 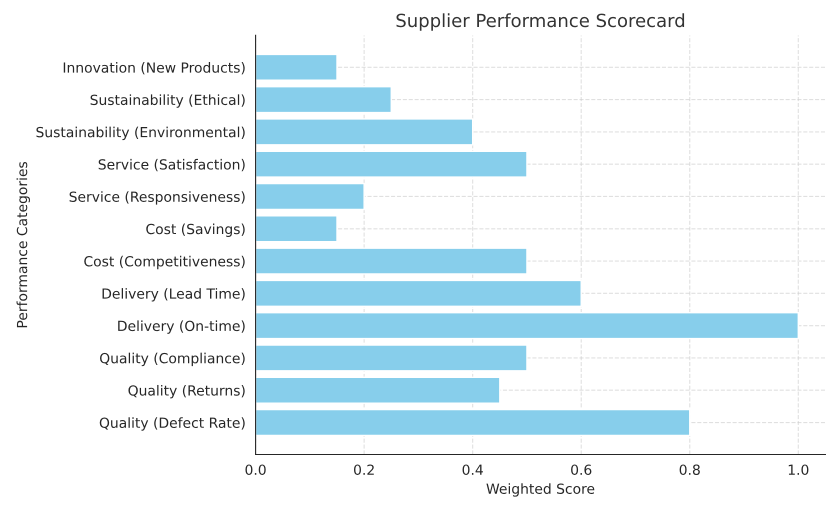 I want to click on y-tick-label: Quality (Compliance), so click(x=172, y=359).